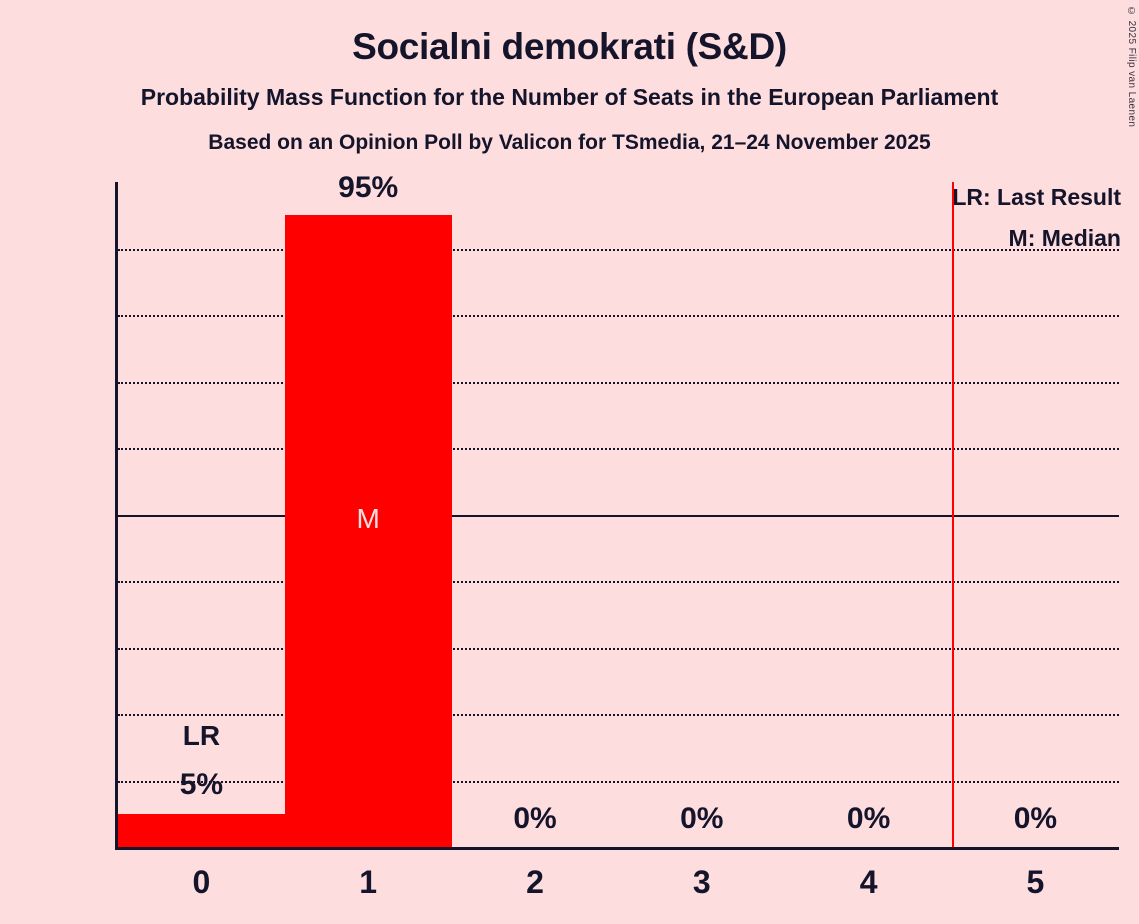 The height and width of the screenshot is (924, 1139). What do you see at coordinates (368, 518) in the screenshot?
I see `median-marker-1: M` at bounding box center [368, 518].